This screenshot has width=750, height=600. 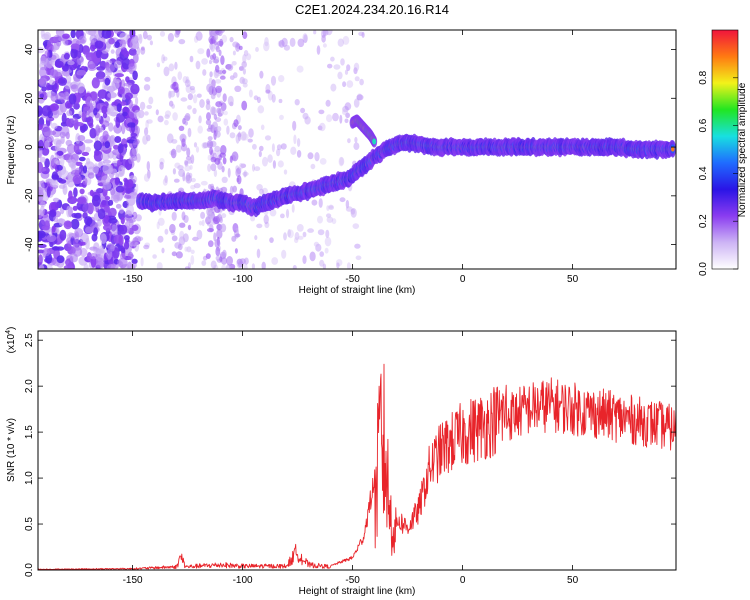 I want to click on x-tick-label: -50, so click(x=352, y=279).